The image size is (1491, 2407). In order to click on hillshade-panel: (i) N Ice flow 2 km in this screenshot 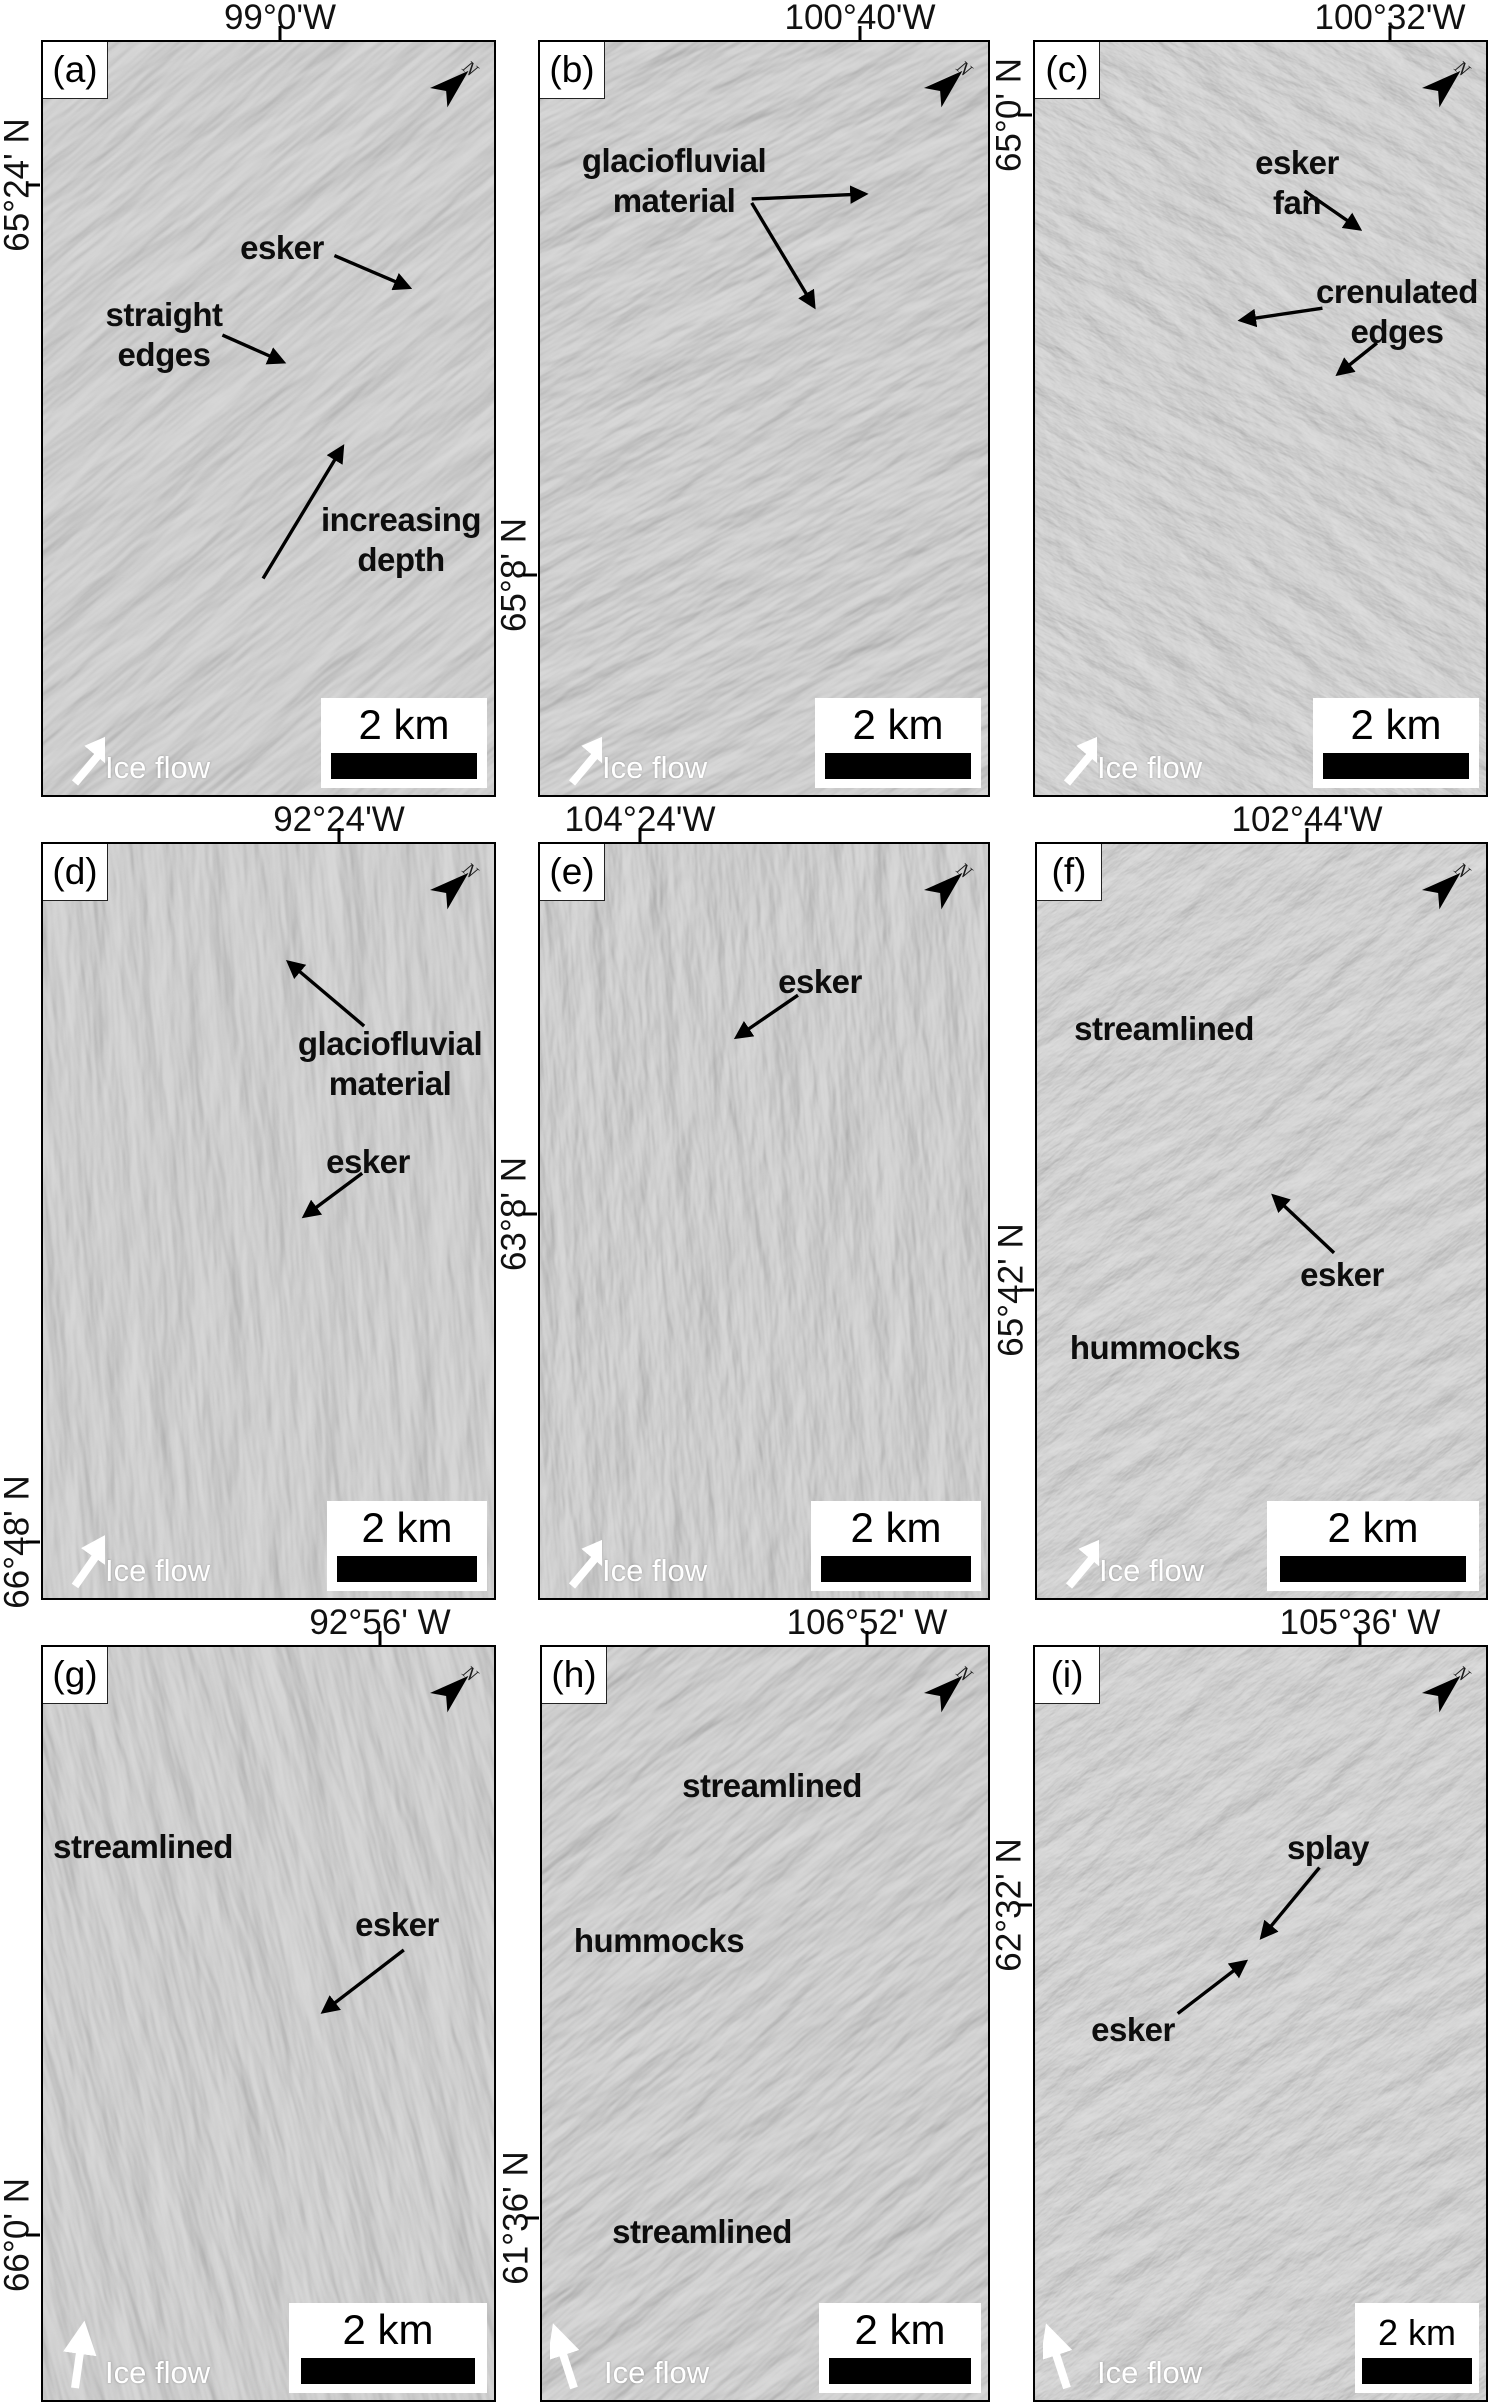, I will do `click(1260, 2023)`.